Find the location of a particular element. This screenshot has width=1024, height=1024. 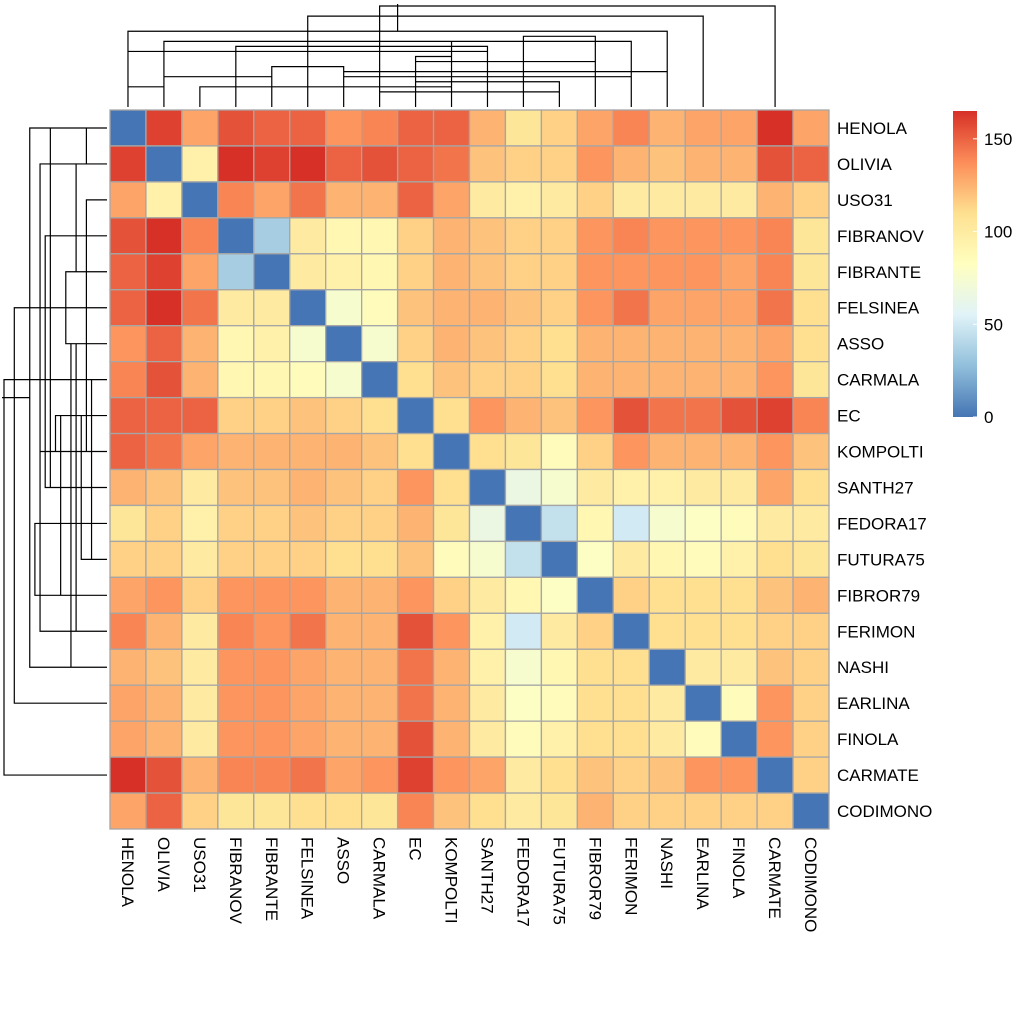

row-label: OLIVIA is located at coordinates (864, 164).